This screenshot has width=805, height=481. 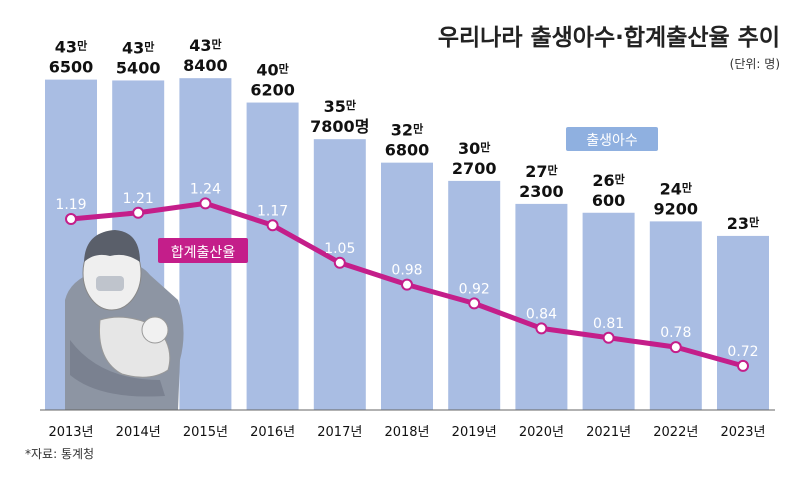 I want to click on legend-tag-births-label: 출생아수, so click(x=612, y=141).